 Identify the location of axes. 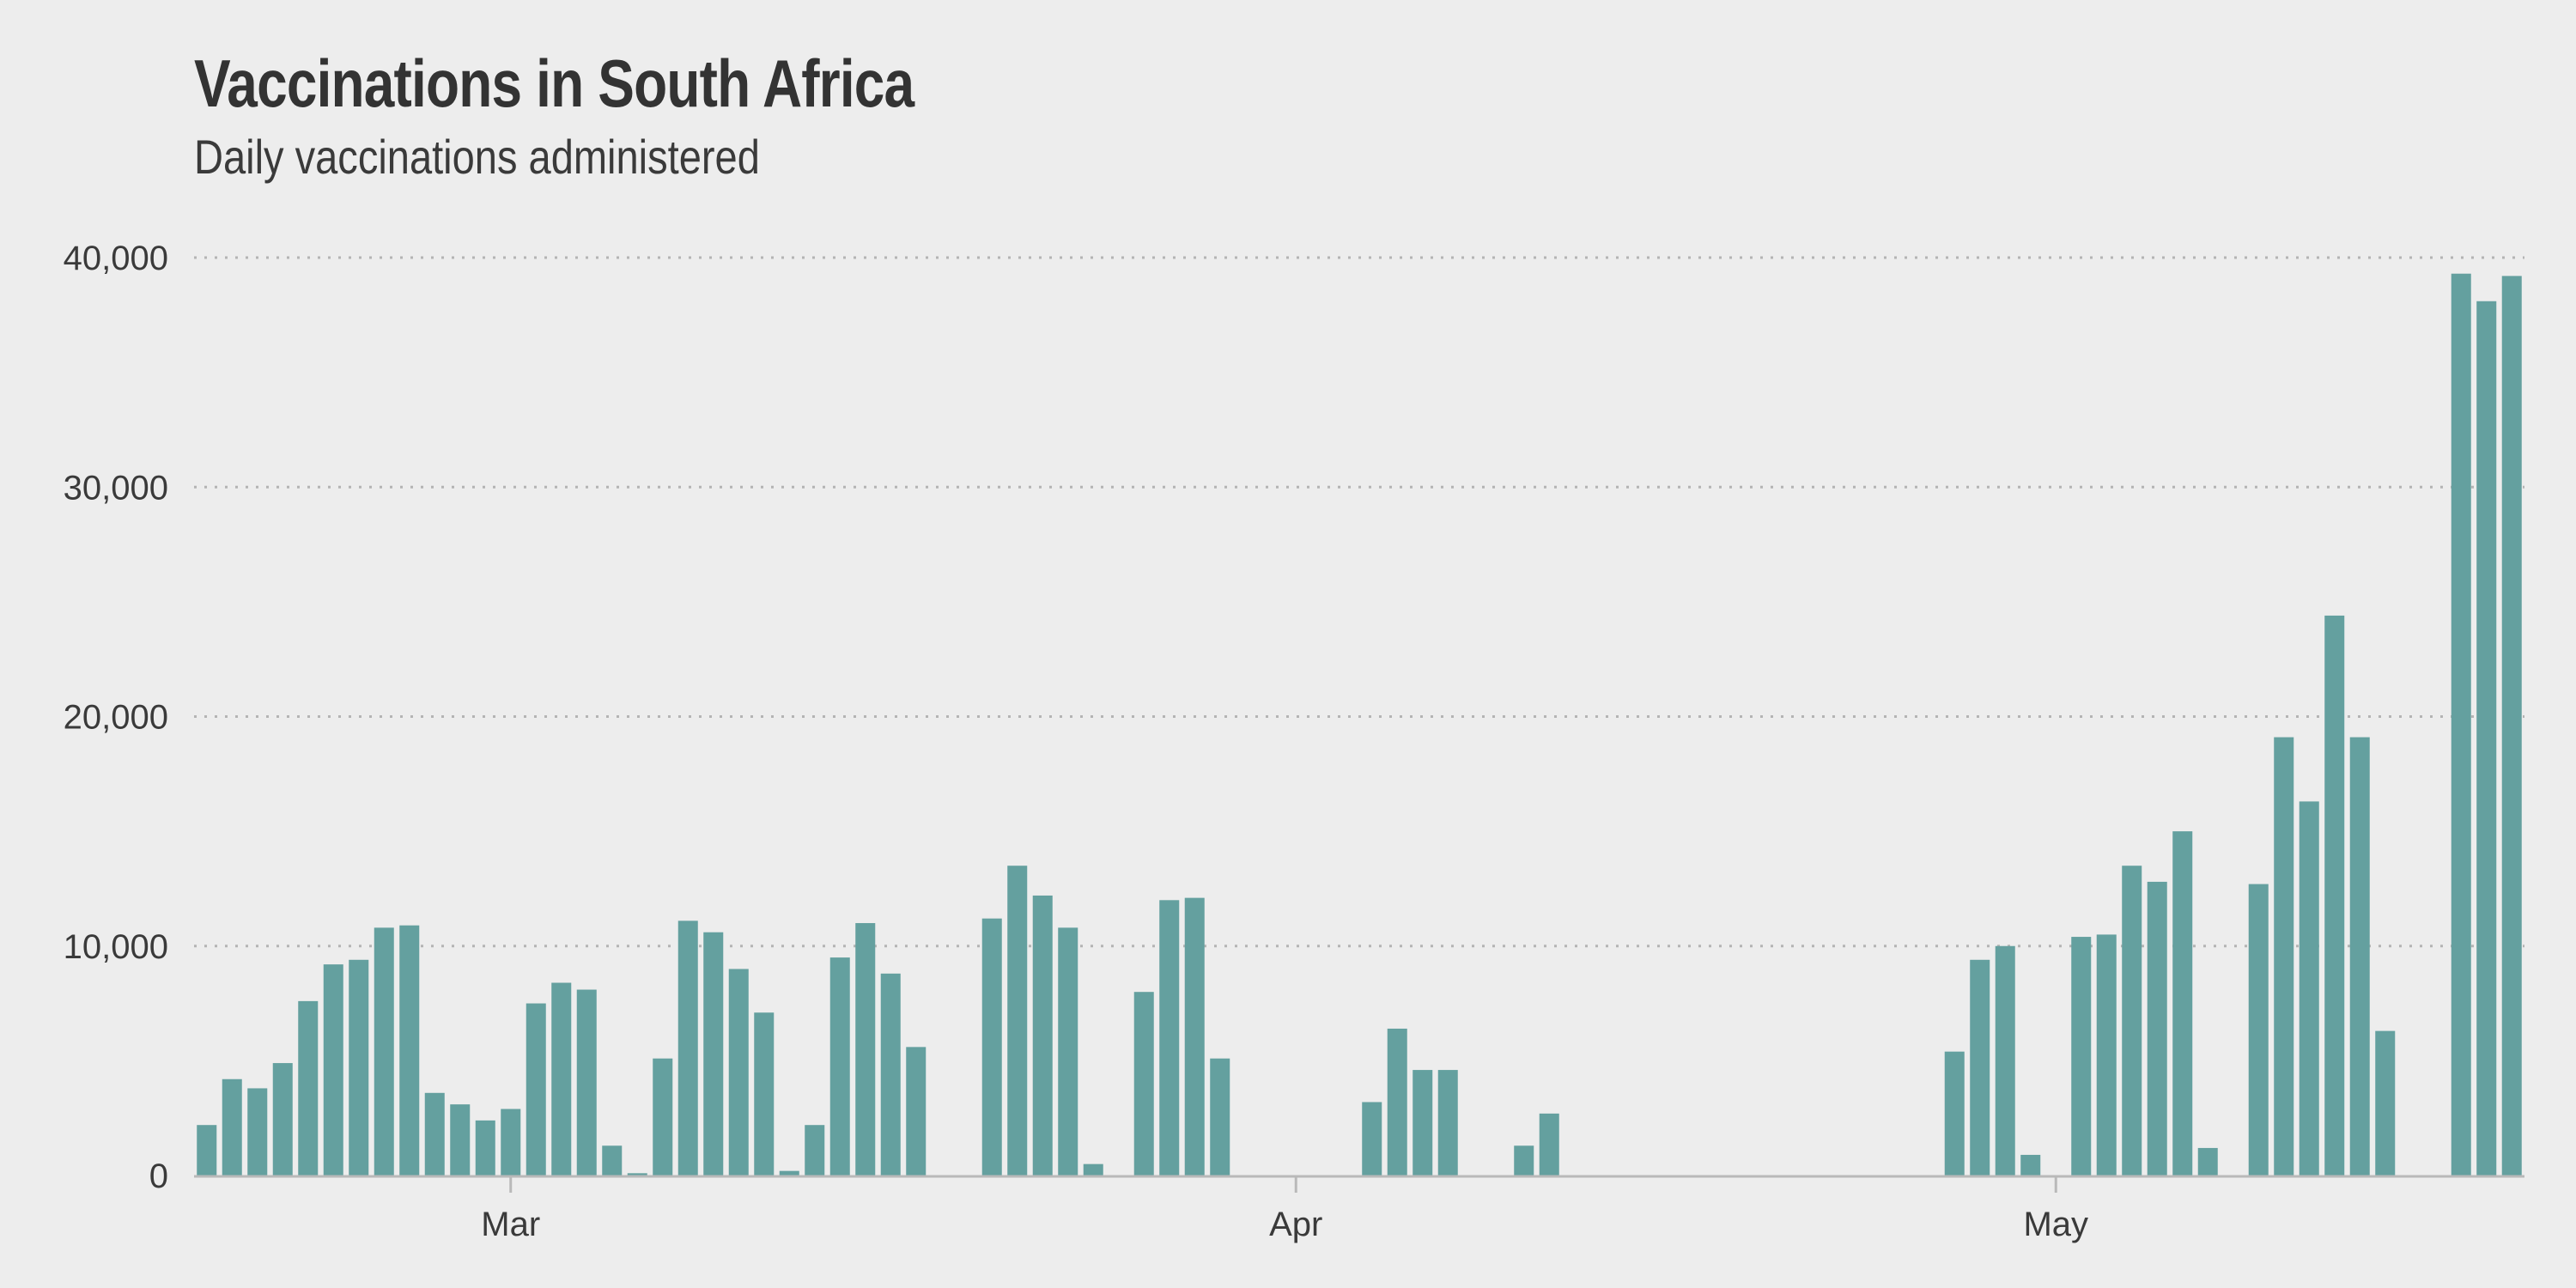
(1359, 1184).